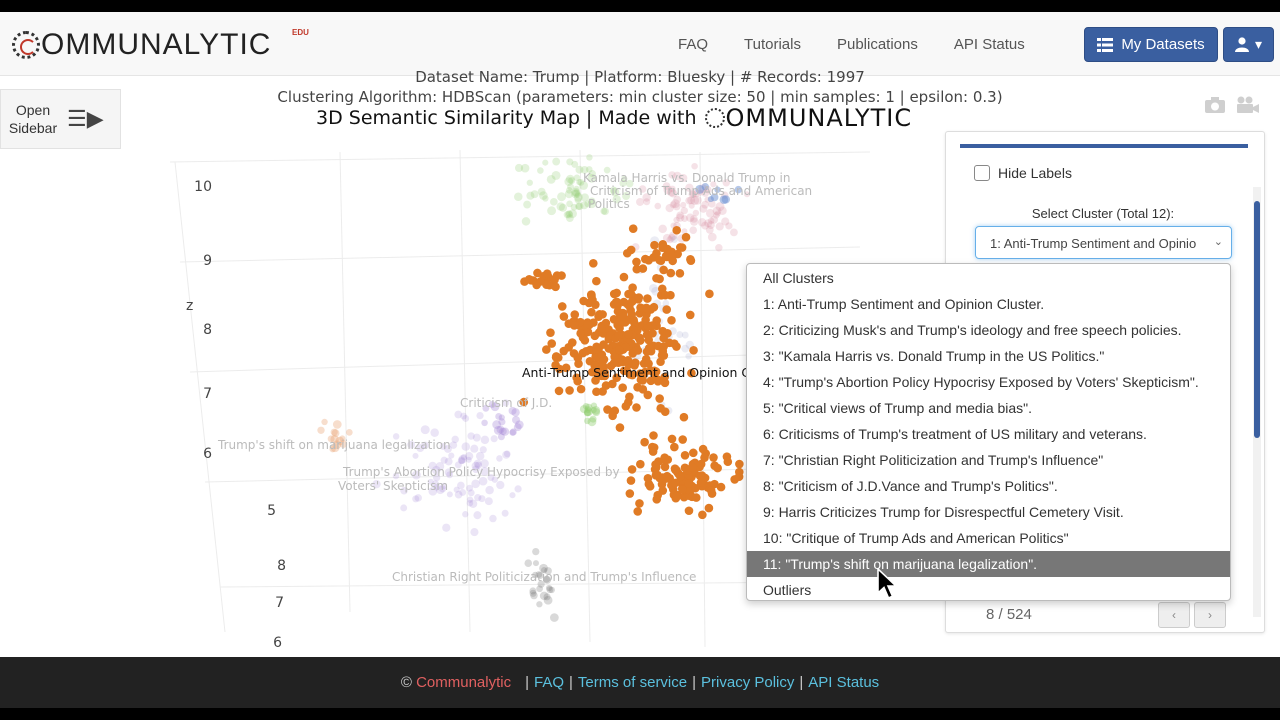 The image size is (1280, 720). I want to click on chevron-down-icon: ⌄, so click(1218, 242).